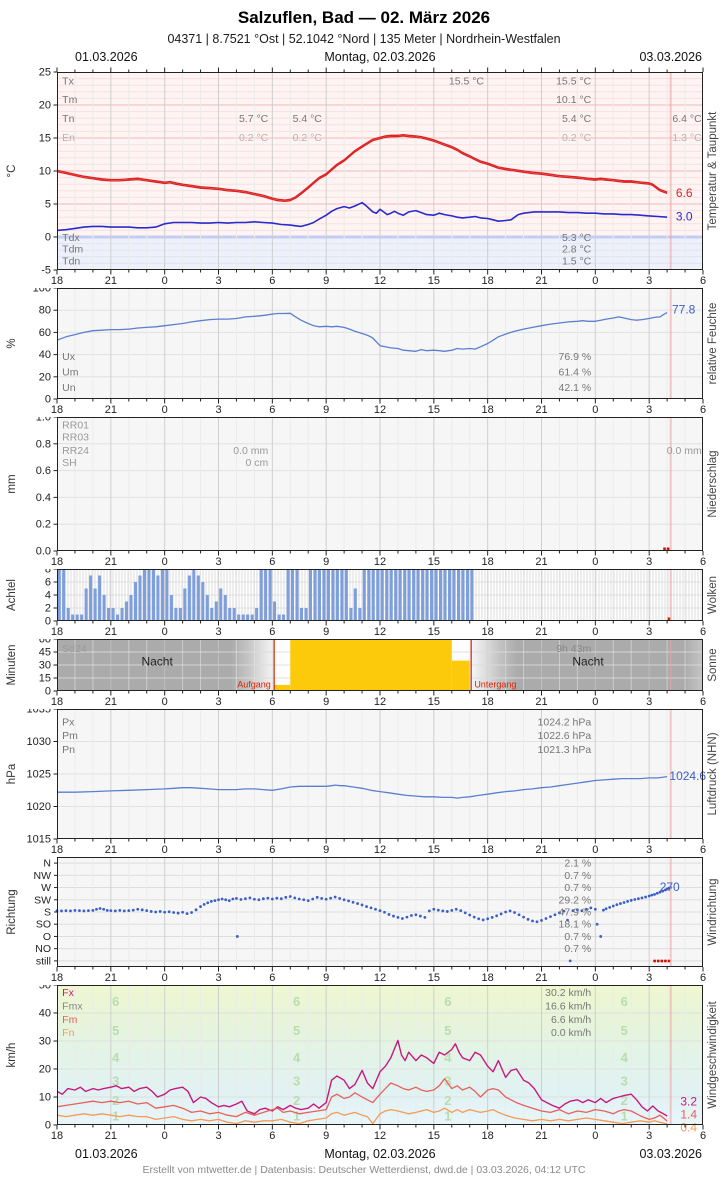 The height and width of the screenshot is (1190, 728). Describe the element at coordinates (68, 119) in the screenshot. I see `svg-text: Tn` at that location.